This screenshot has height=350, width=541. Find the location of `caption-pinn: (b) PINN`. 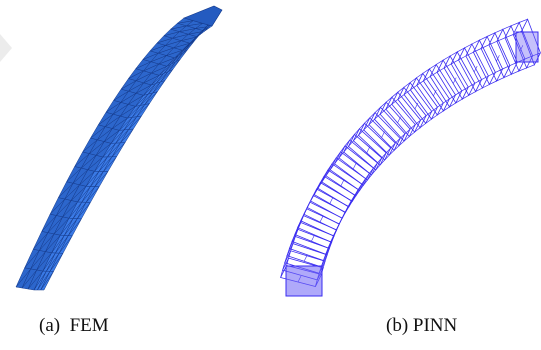

caption-pinn: (b) PINN is located at coordinates (421, 326).